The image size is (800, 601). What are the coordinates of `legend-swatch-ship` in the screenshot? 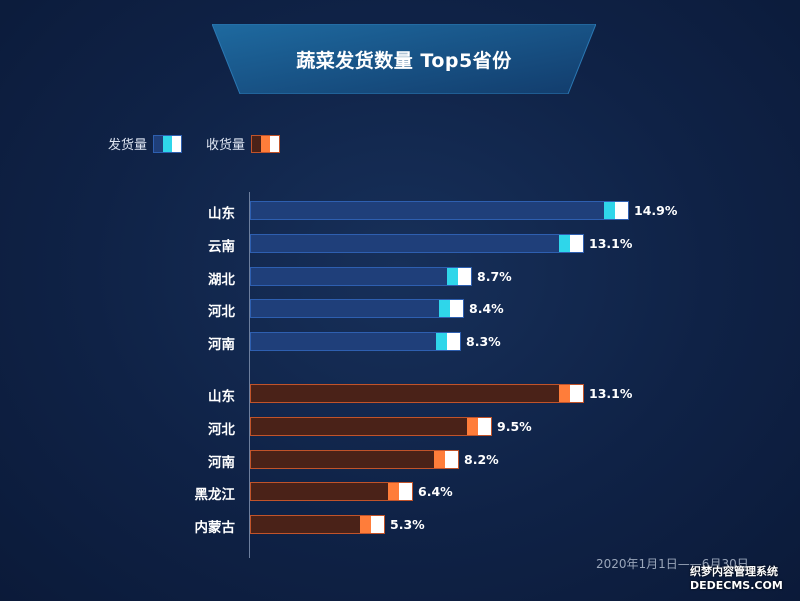 It's located at (168, 143).